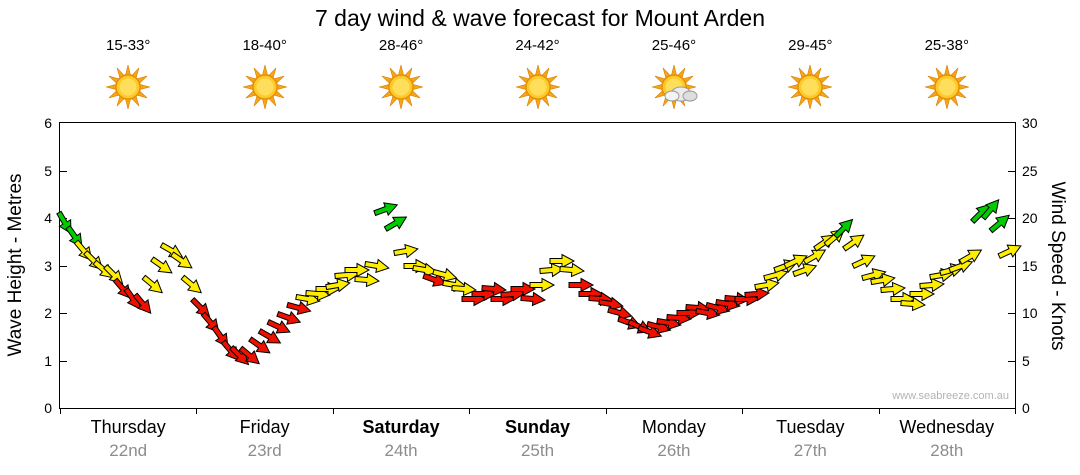  What do you see at coordinates (1026, 408) in the screenshot?
I see `y-tick-label-right: 0` at bounding box center [1026, 408].